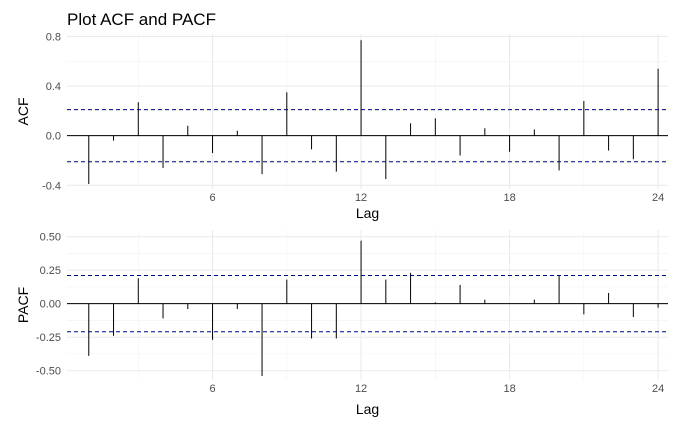 The width and height of the screenshot is (700, 432). I want to click on y-tick-label: -0.25, so click(48, 338).